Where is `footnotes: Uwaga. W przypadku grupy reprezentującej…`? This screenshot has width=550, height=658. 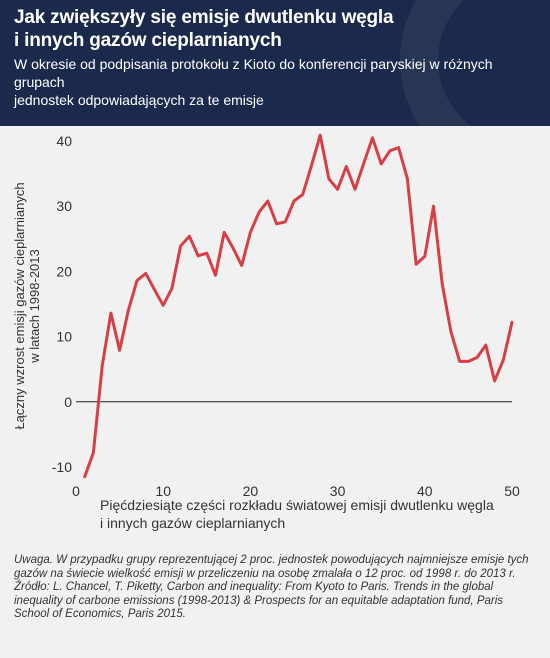
footnotes: Uwaga. W przypadku grupy reprezentującej… is located at coordinates (274, 588).